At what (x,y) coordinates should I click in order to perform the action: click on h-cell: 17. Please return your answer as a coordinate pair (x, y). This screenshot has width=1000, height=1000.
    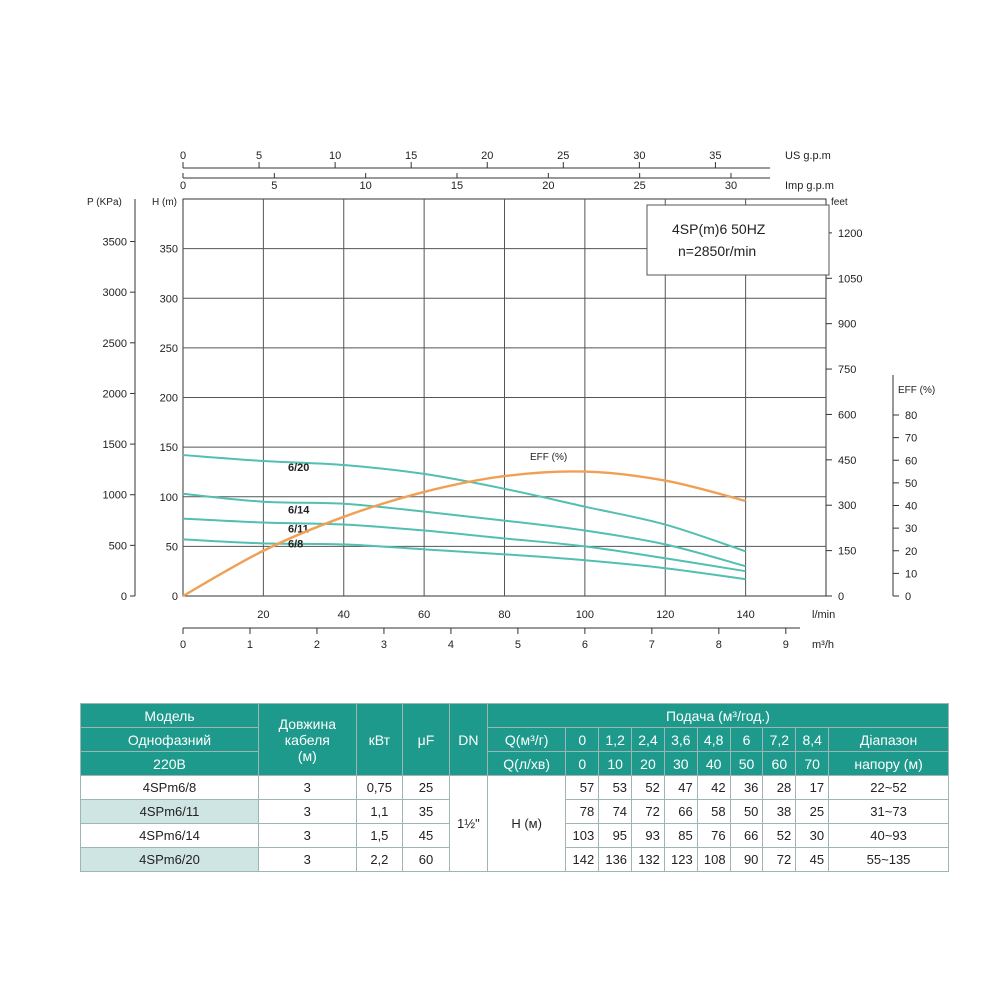
    Looking at the image, I should click on (812, 787).